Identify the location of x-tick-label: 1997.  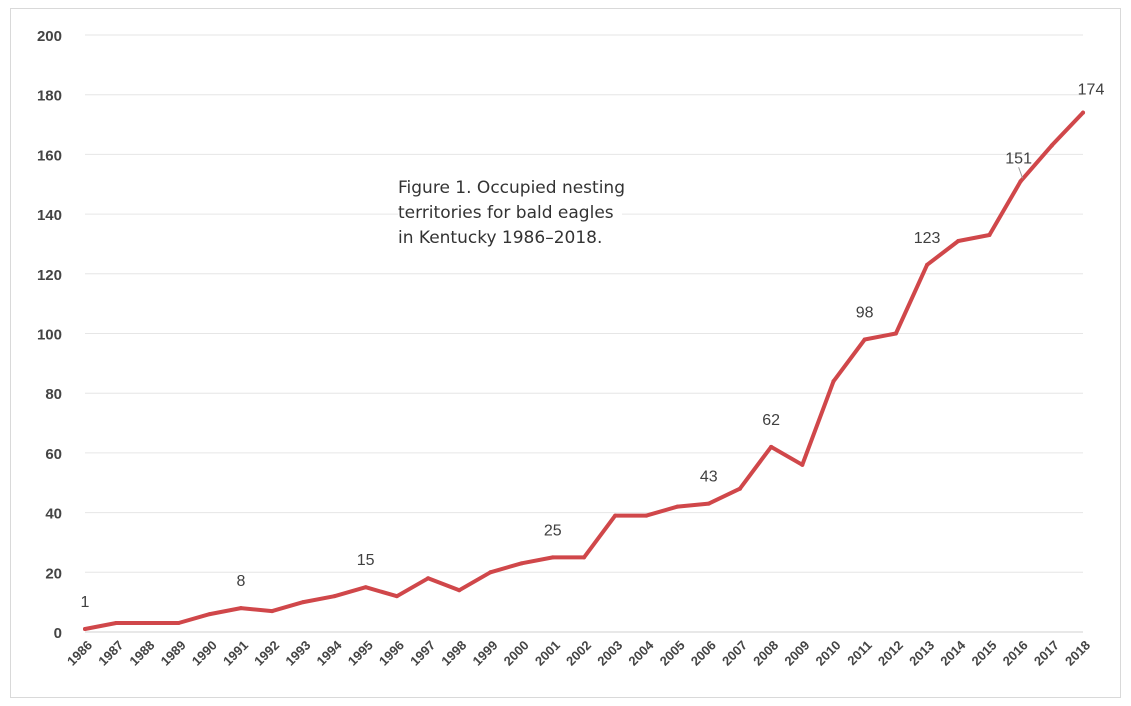
(422, 653).